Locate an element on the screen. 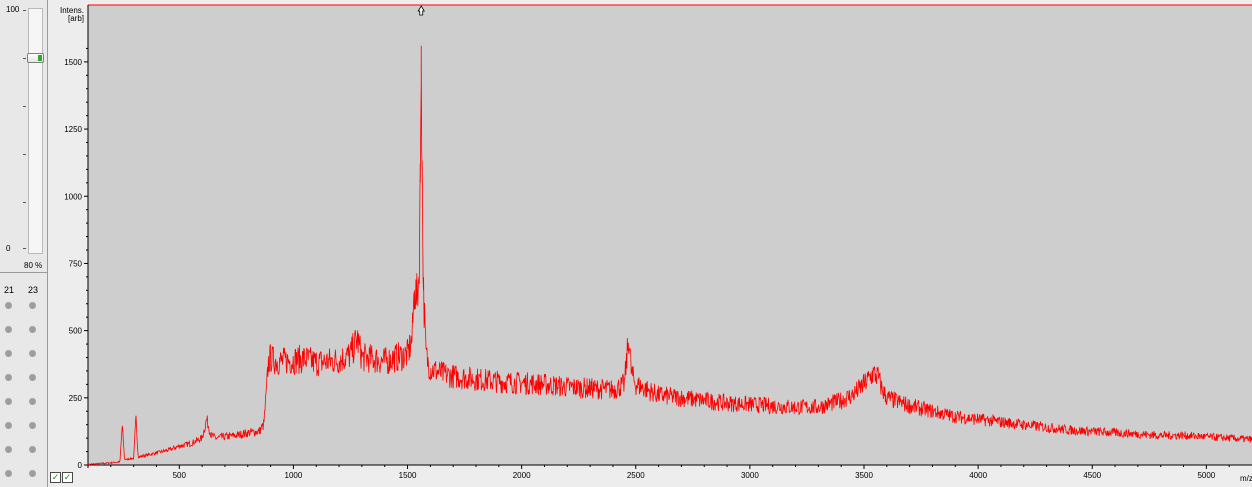 Image resolution: width=1252 pixels, height=487 pixels. x-tick-label: 4500 is located at coordinates (1092, 475).